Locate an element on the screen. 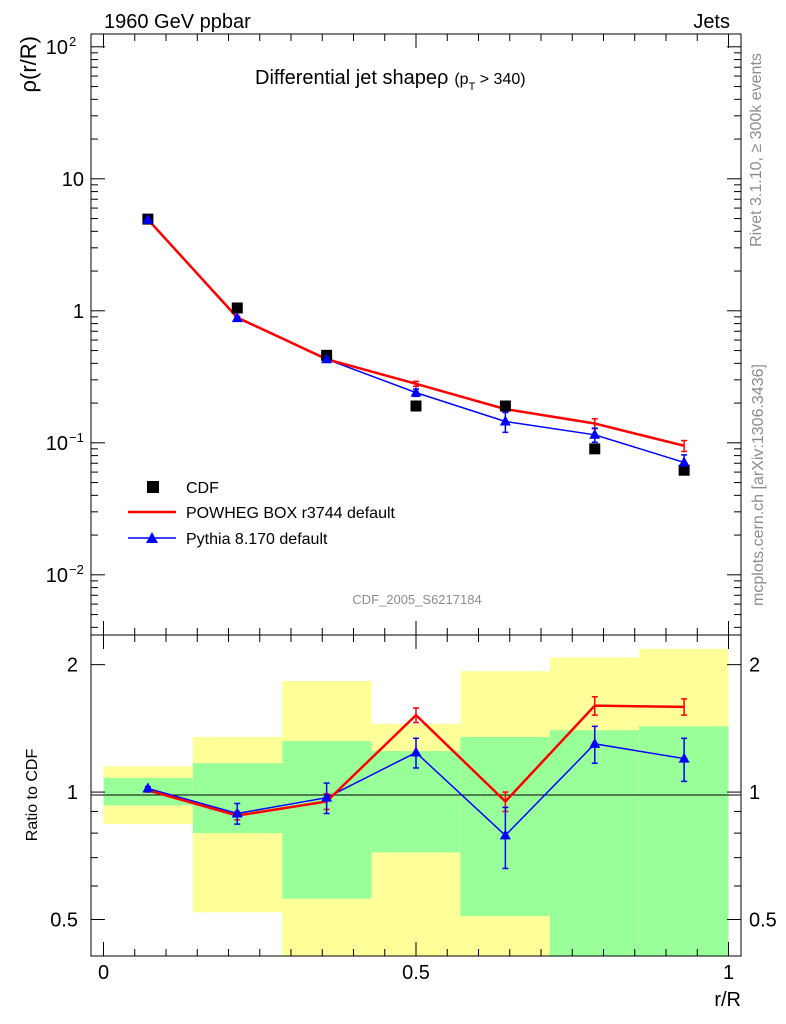  main-y-tick-exponent: 2 is located at coordinates (72, 41).